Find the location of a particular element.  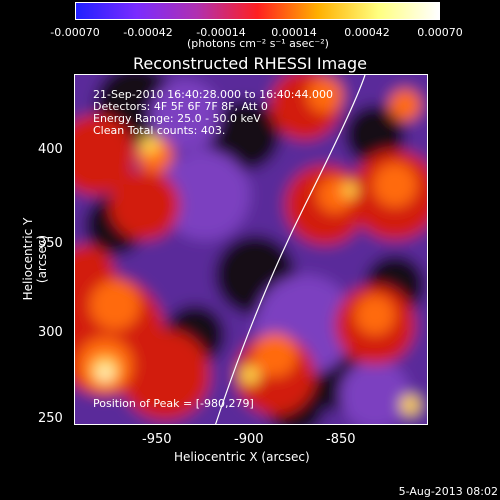

y-tick: 400 is located at coordinates (50, 149).